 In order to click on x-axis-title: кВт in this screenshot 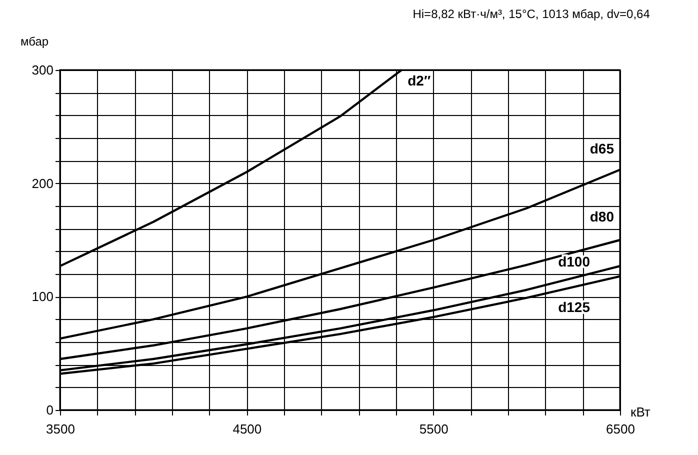, I will do `click(640, 412)`.